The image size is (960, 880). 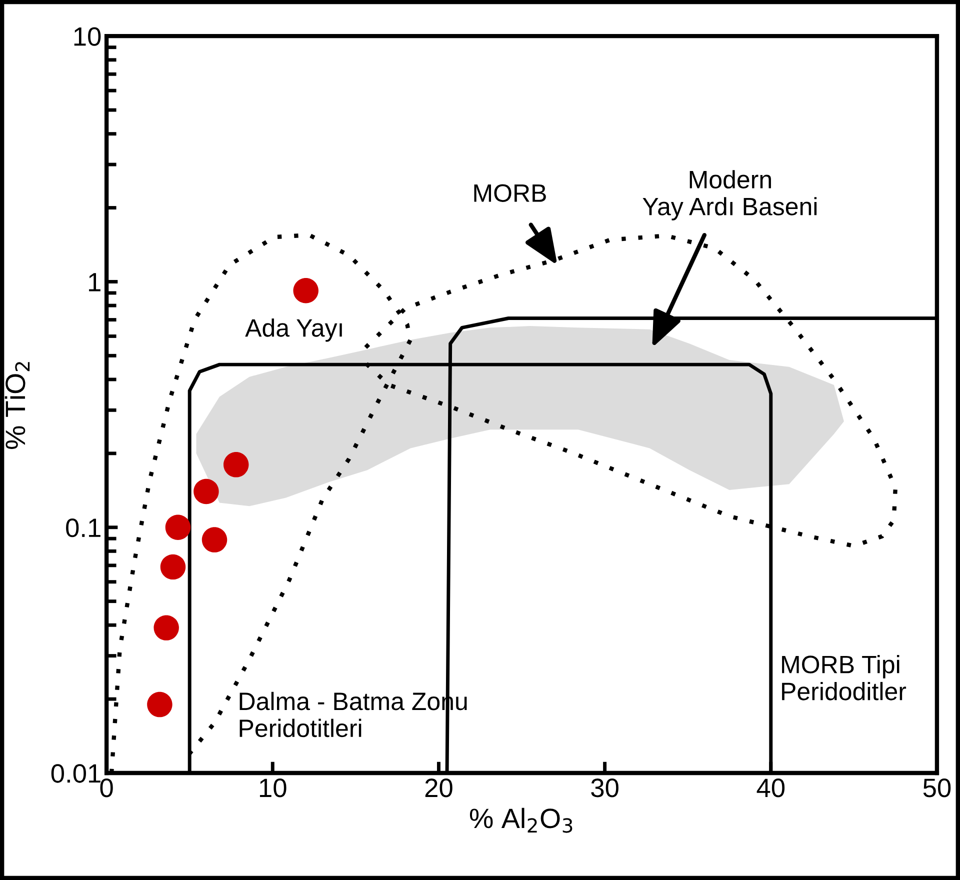 I want to click on y-tick-label: 0.01, so click(x=75, y=773).